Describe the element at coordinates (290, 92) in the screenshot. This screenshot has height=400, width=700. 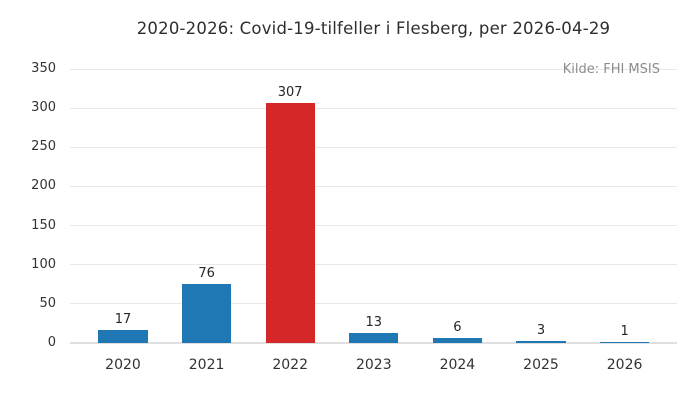
I see `bar-value-label-2022: 307` at that location.